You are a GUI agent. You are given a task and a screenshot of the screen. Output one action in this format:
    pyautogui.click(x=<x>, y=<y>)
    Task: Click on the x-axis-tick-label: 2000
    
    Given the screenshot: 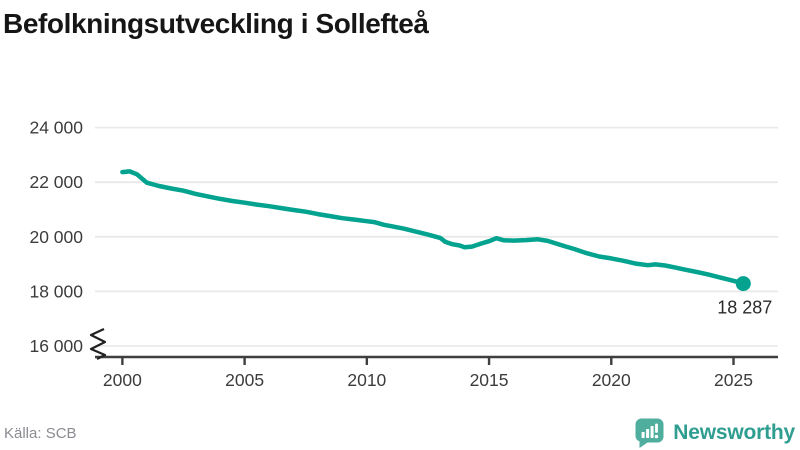 What is the action you would take?
    pyautogui.click(x=122, y=380)
    